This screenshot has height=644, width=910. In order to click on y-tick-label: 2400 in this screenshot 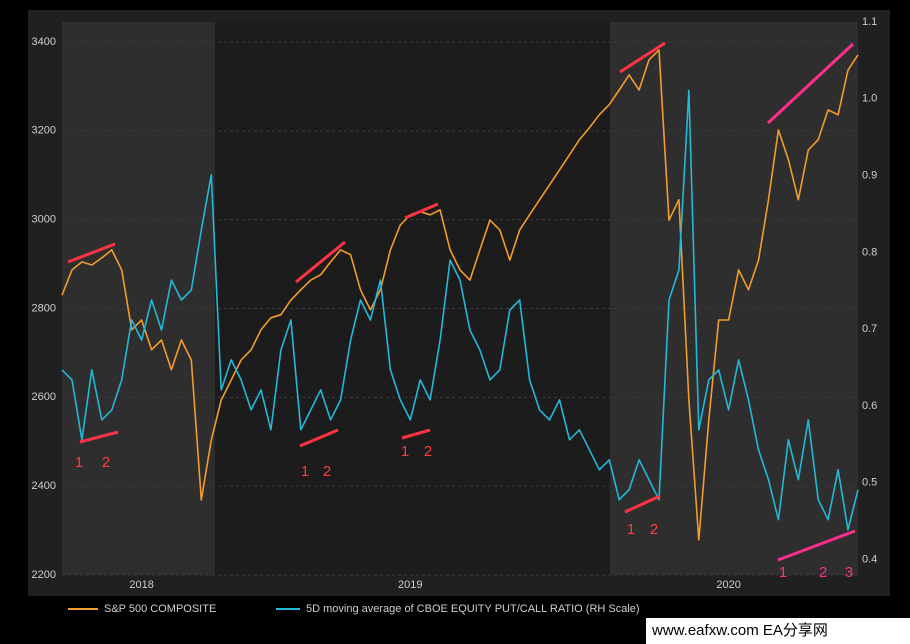, I will do `click(44, 486)`.